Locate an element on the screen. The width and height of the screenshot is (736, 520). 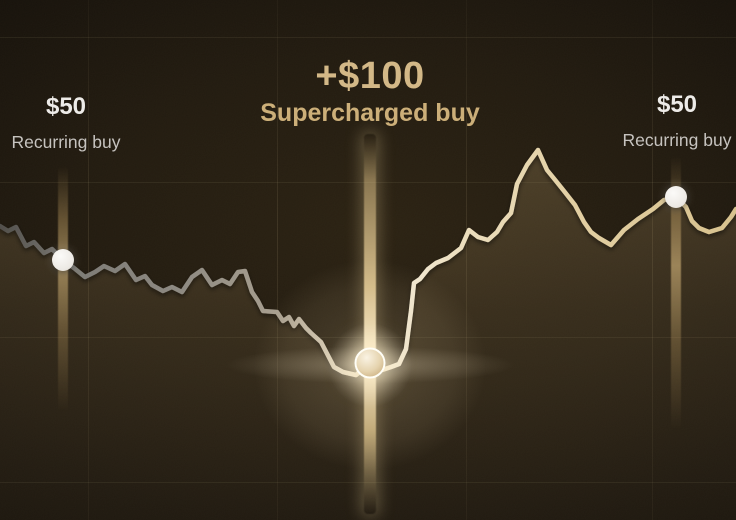
dot-recurring-right is located at coordinates (676, 197).